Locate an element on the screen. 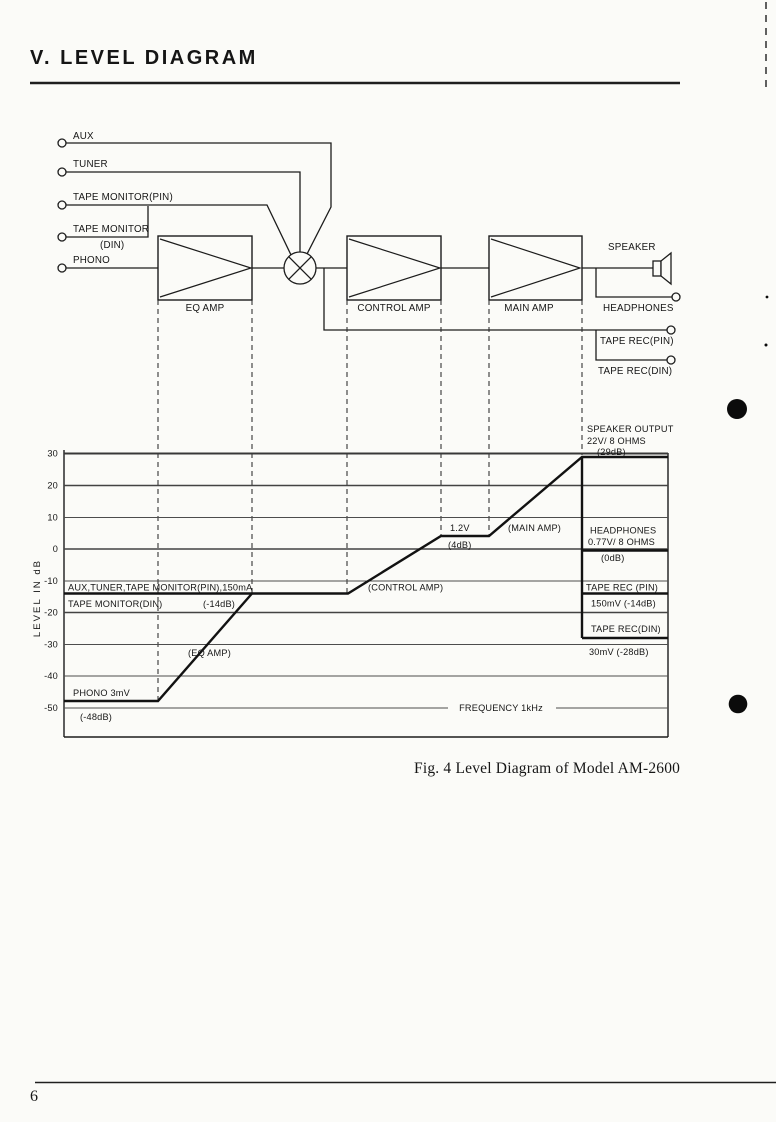 The image size is (776, 1122). label-tuner: TUNER is located at coordinates (90, 164).